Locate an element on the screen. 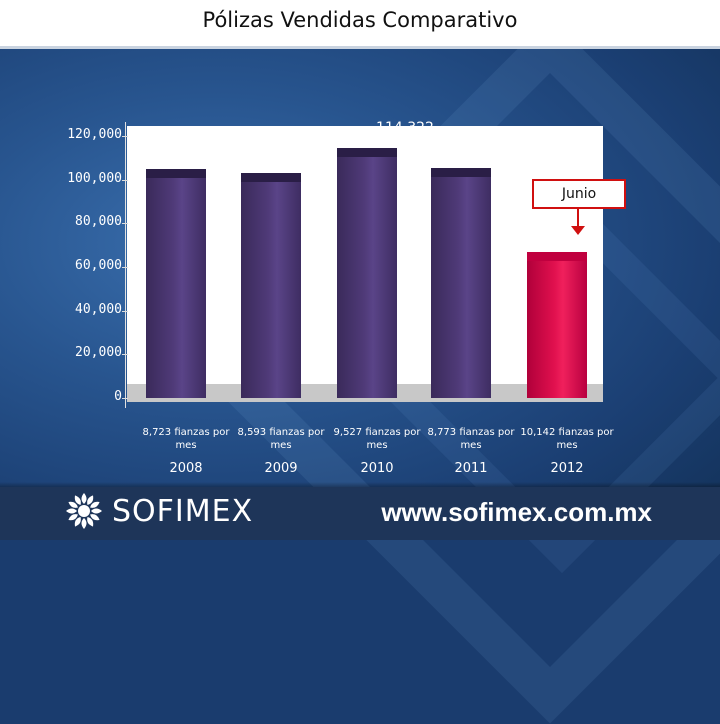 The width and height of the screenshot is (720, 724). y-axis is located at coordinates (125, 265).